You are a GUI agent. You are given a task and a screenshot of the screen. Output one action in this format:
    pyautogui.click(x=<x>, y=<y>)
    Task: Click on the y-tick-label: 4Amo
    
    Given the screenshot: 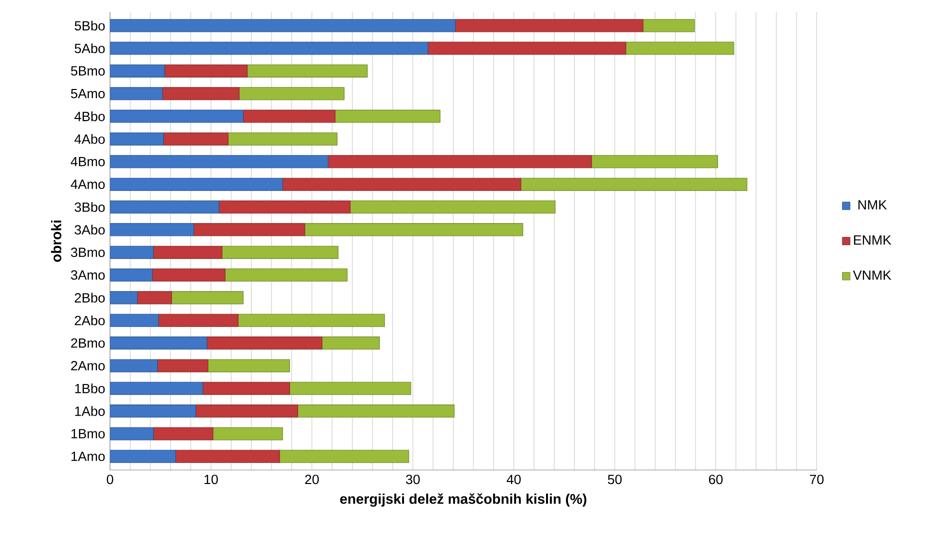 What is the action you would take?
    pyautogui.click(x=87, y=184)
    